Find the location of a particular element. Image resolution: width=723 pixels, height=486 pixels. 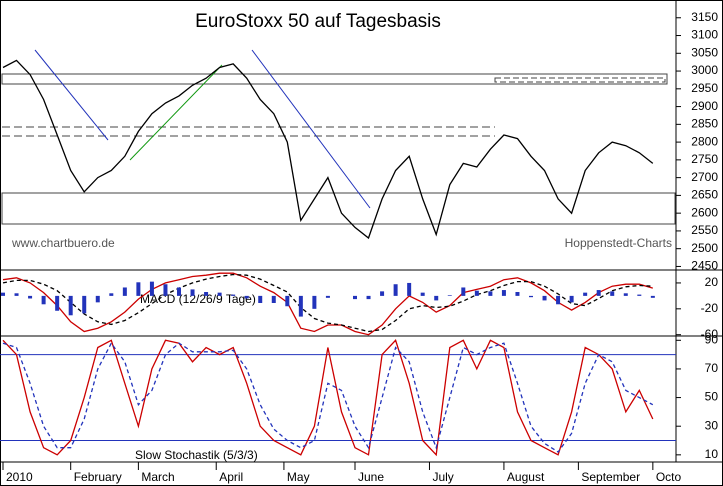

x-tick-label: March is located at coordinates (157, 477).